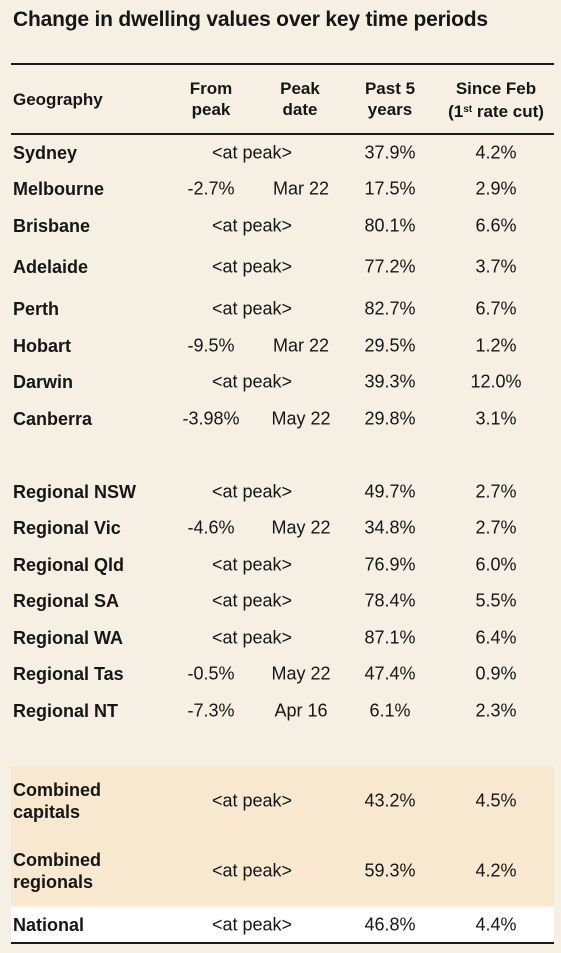 Image resolution: width=561 pixels, height=953 pixels. I want to click on past-5-years-cell-text: 29.8%, so click(390, 418).